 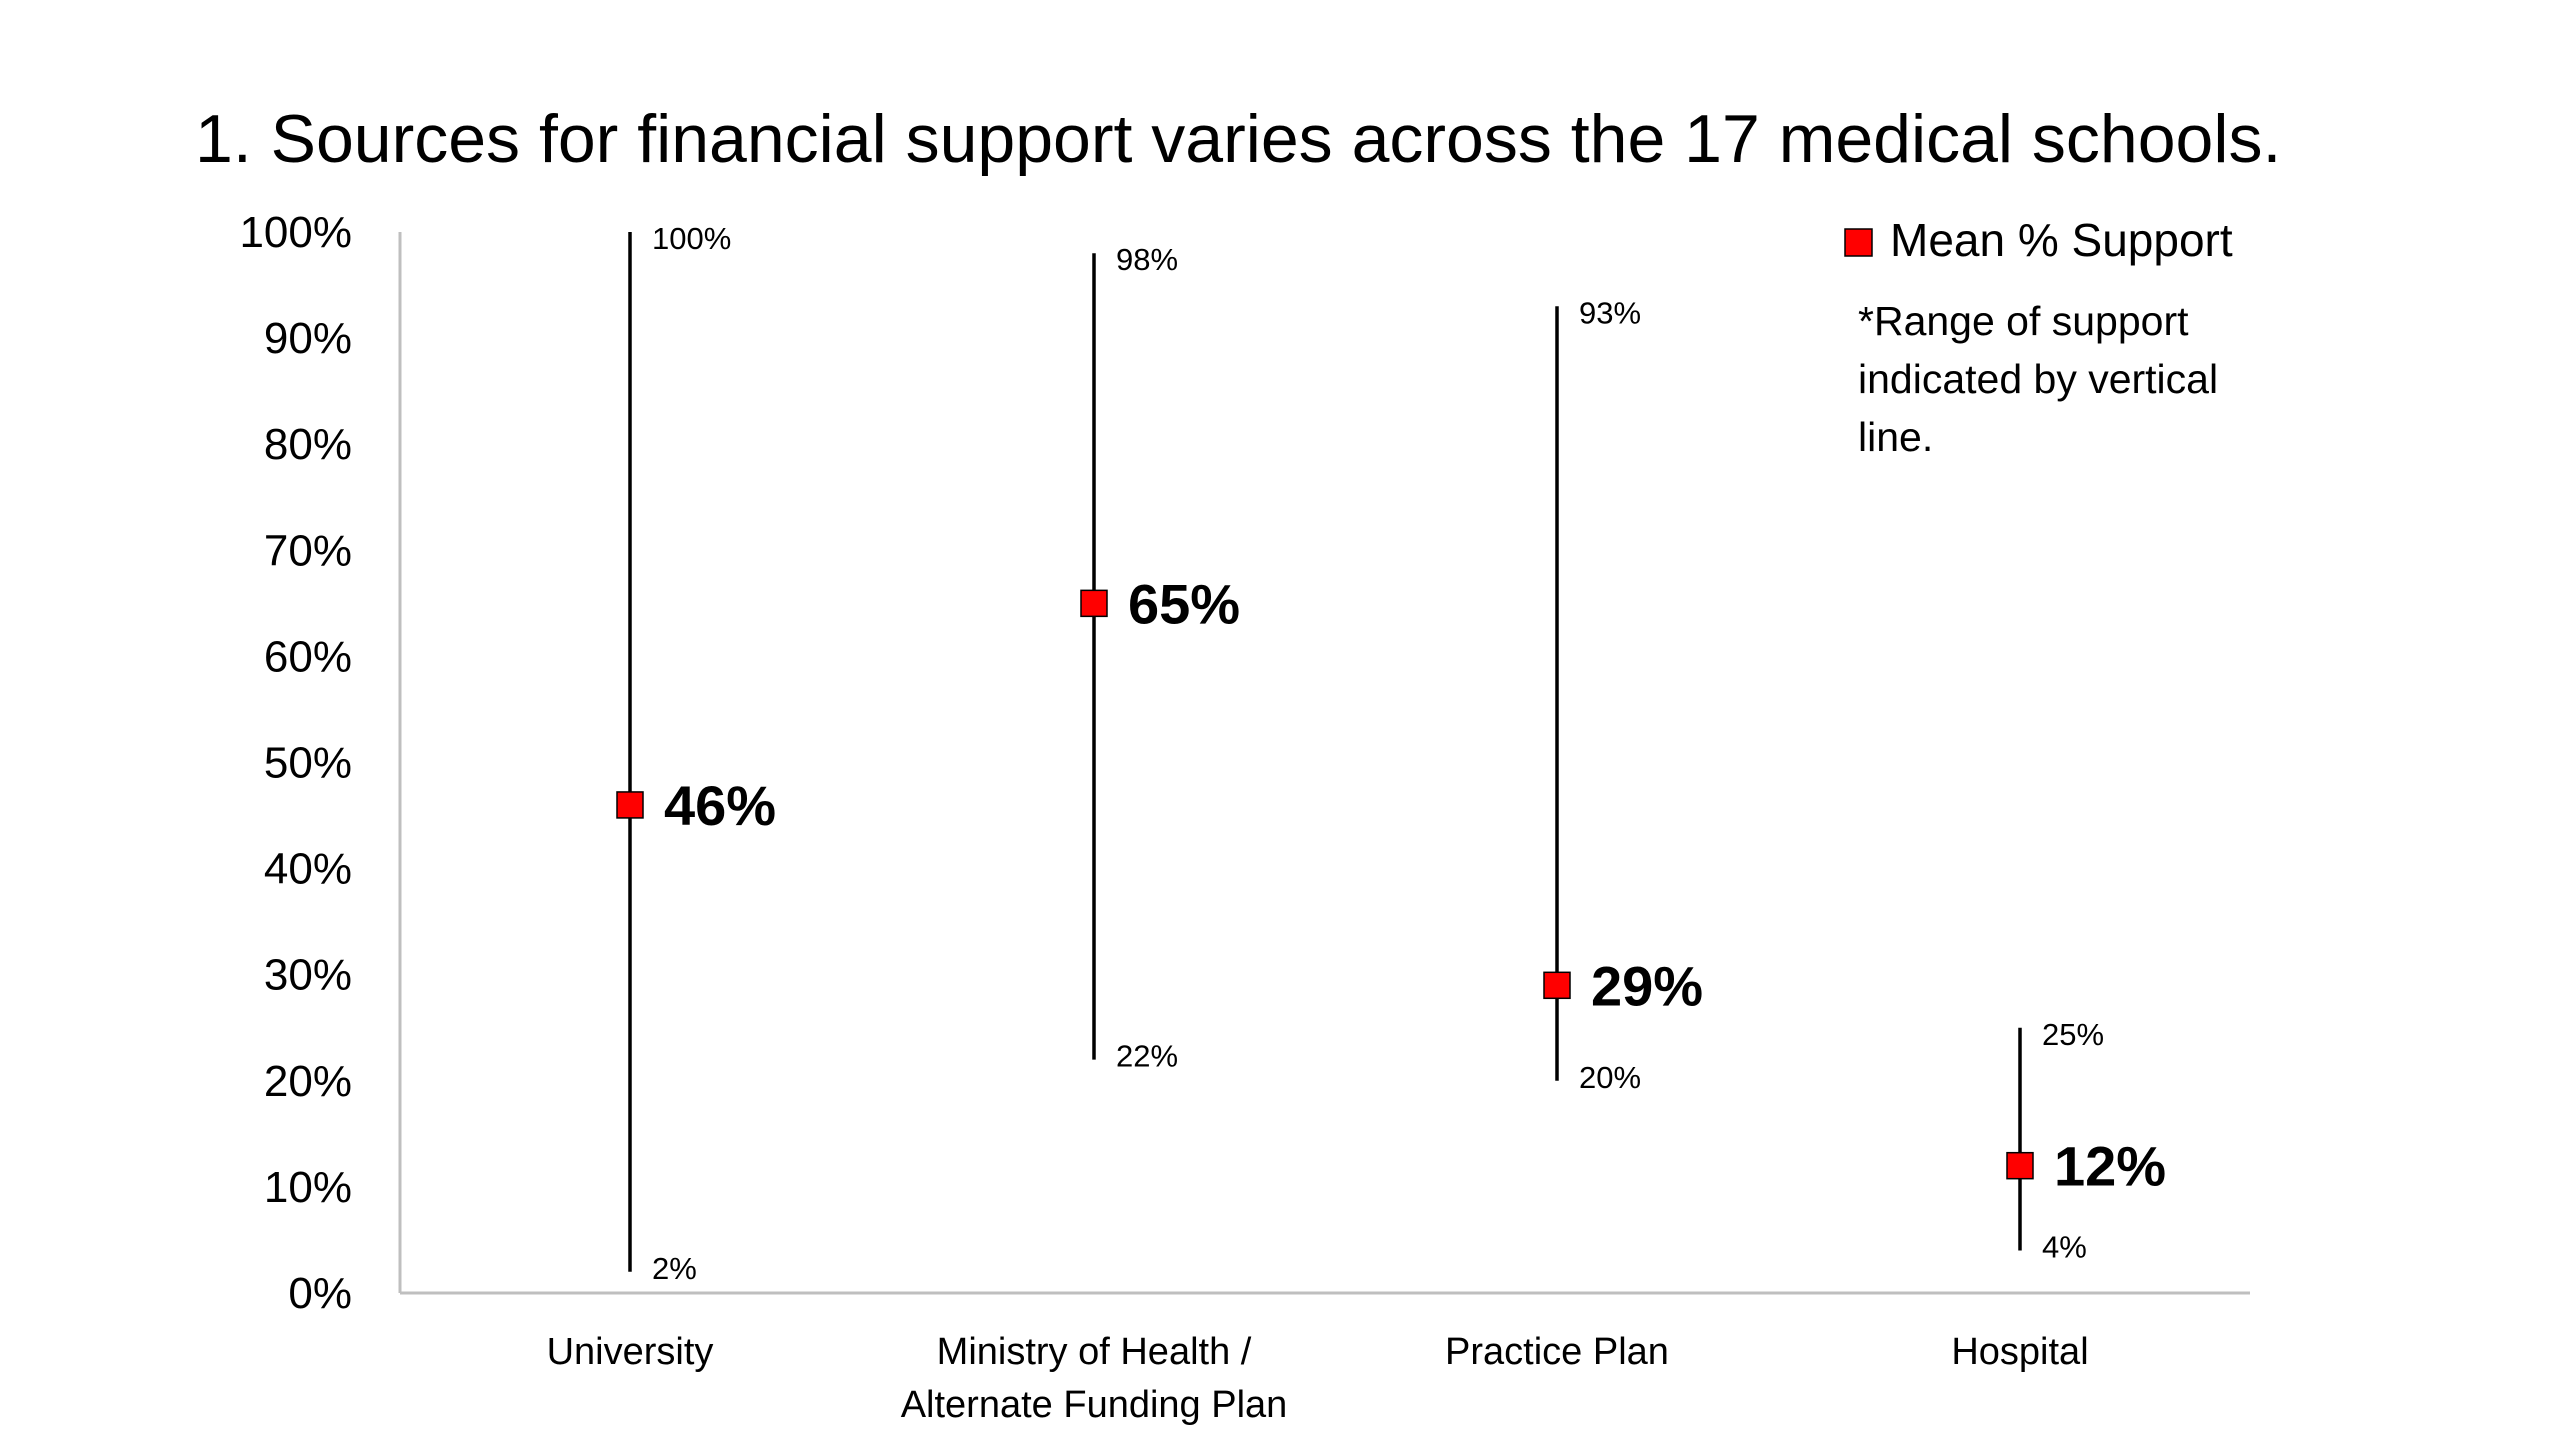 I want to click on y-tick-label: 10%, so click(x=308, y=1187).